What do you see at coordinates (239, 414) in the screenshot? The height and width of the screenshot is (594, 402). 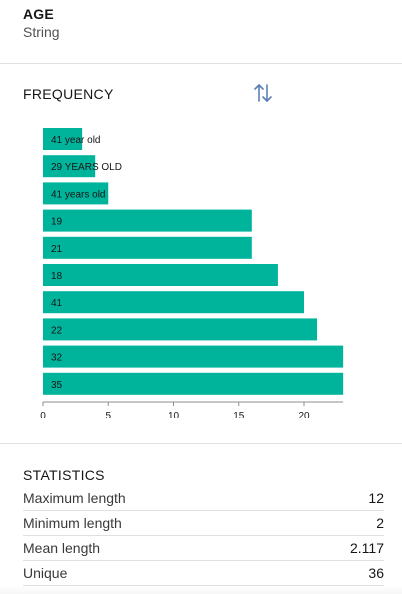 I see `x-tick-label: 15` at bounding box center [239, 414].